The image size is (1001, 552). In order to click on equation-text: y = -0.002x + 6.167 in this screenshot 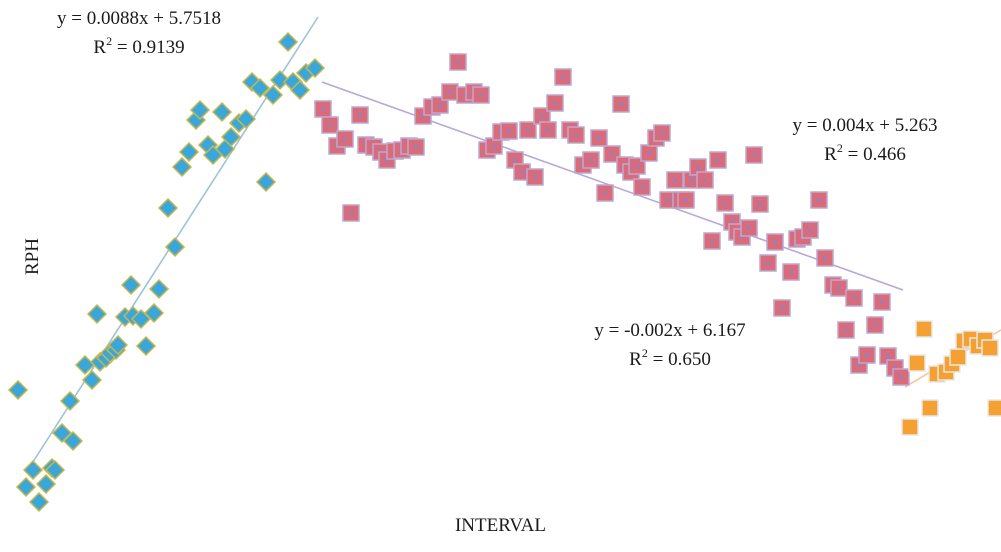, I will do `click(670, 330)`.